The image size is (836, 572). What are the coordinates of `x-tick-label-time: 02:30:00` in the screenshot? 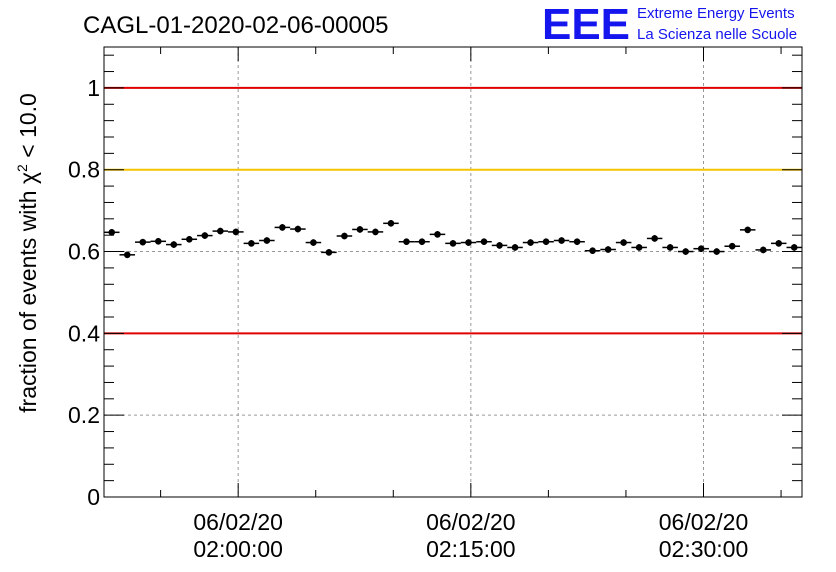 It's located at (704, 549).